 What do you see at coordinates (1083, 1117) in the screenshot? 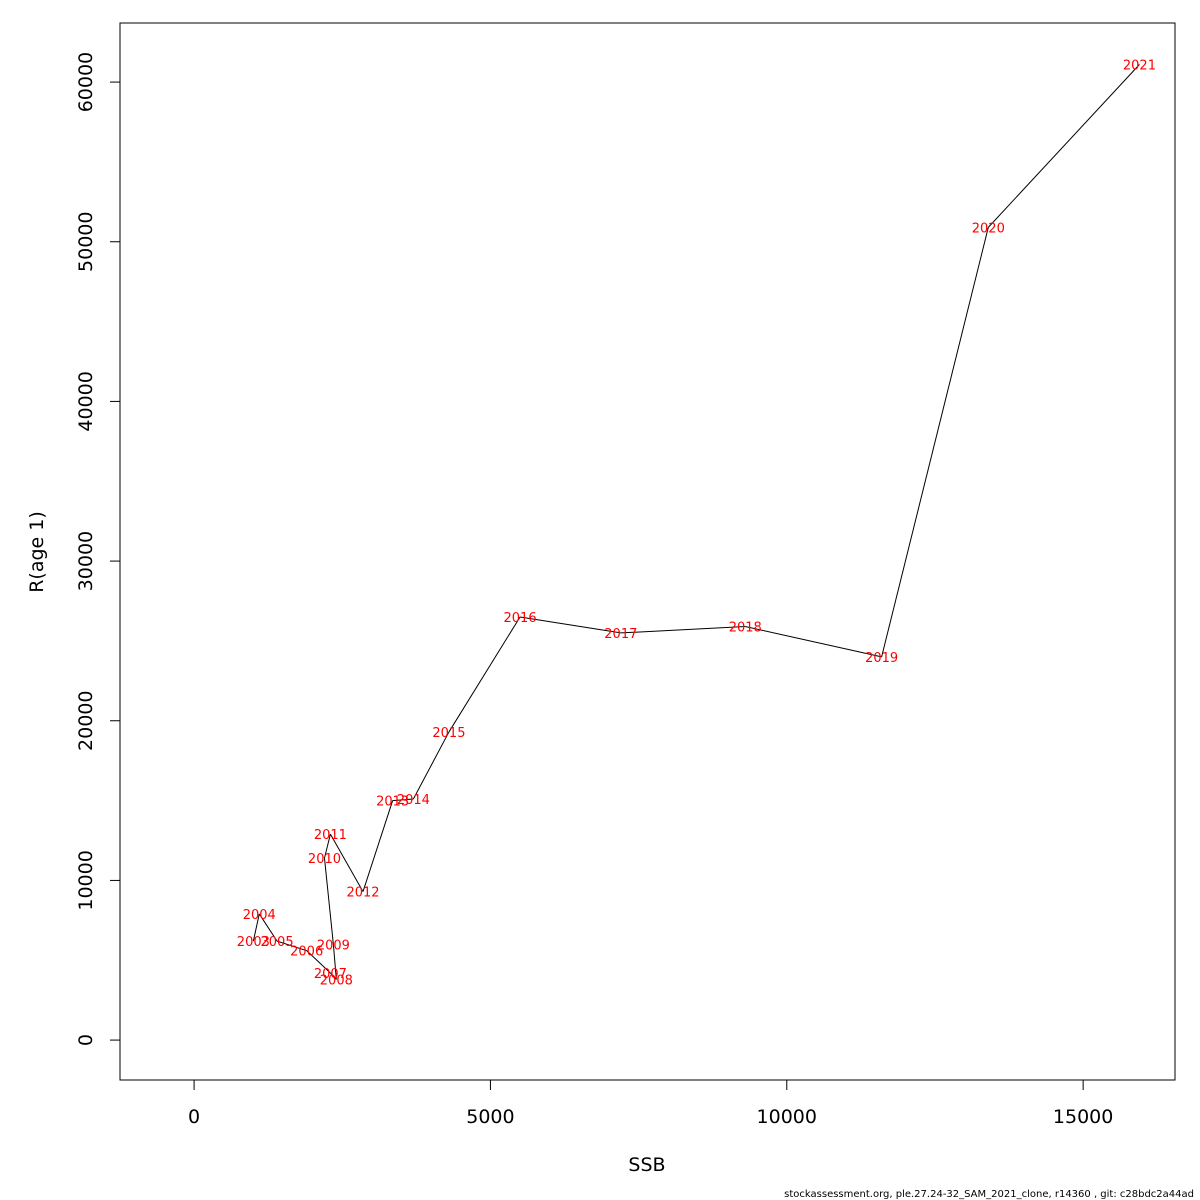
I see `x-tick-label: 15000` at bounding box center [1083, 1117].